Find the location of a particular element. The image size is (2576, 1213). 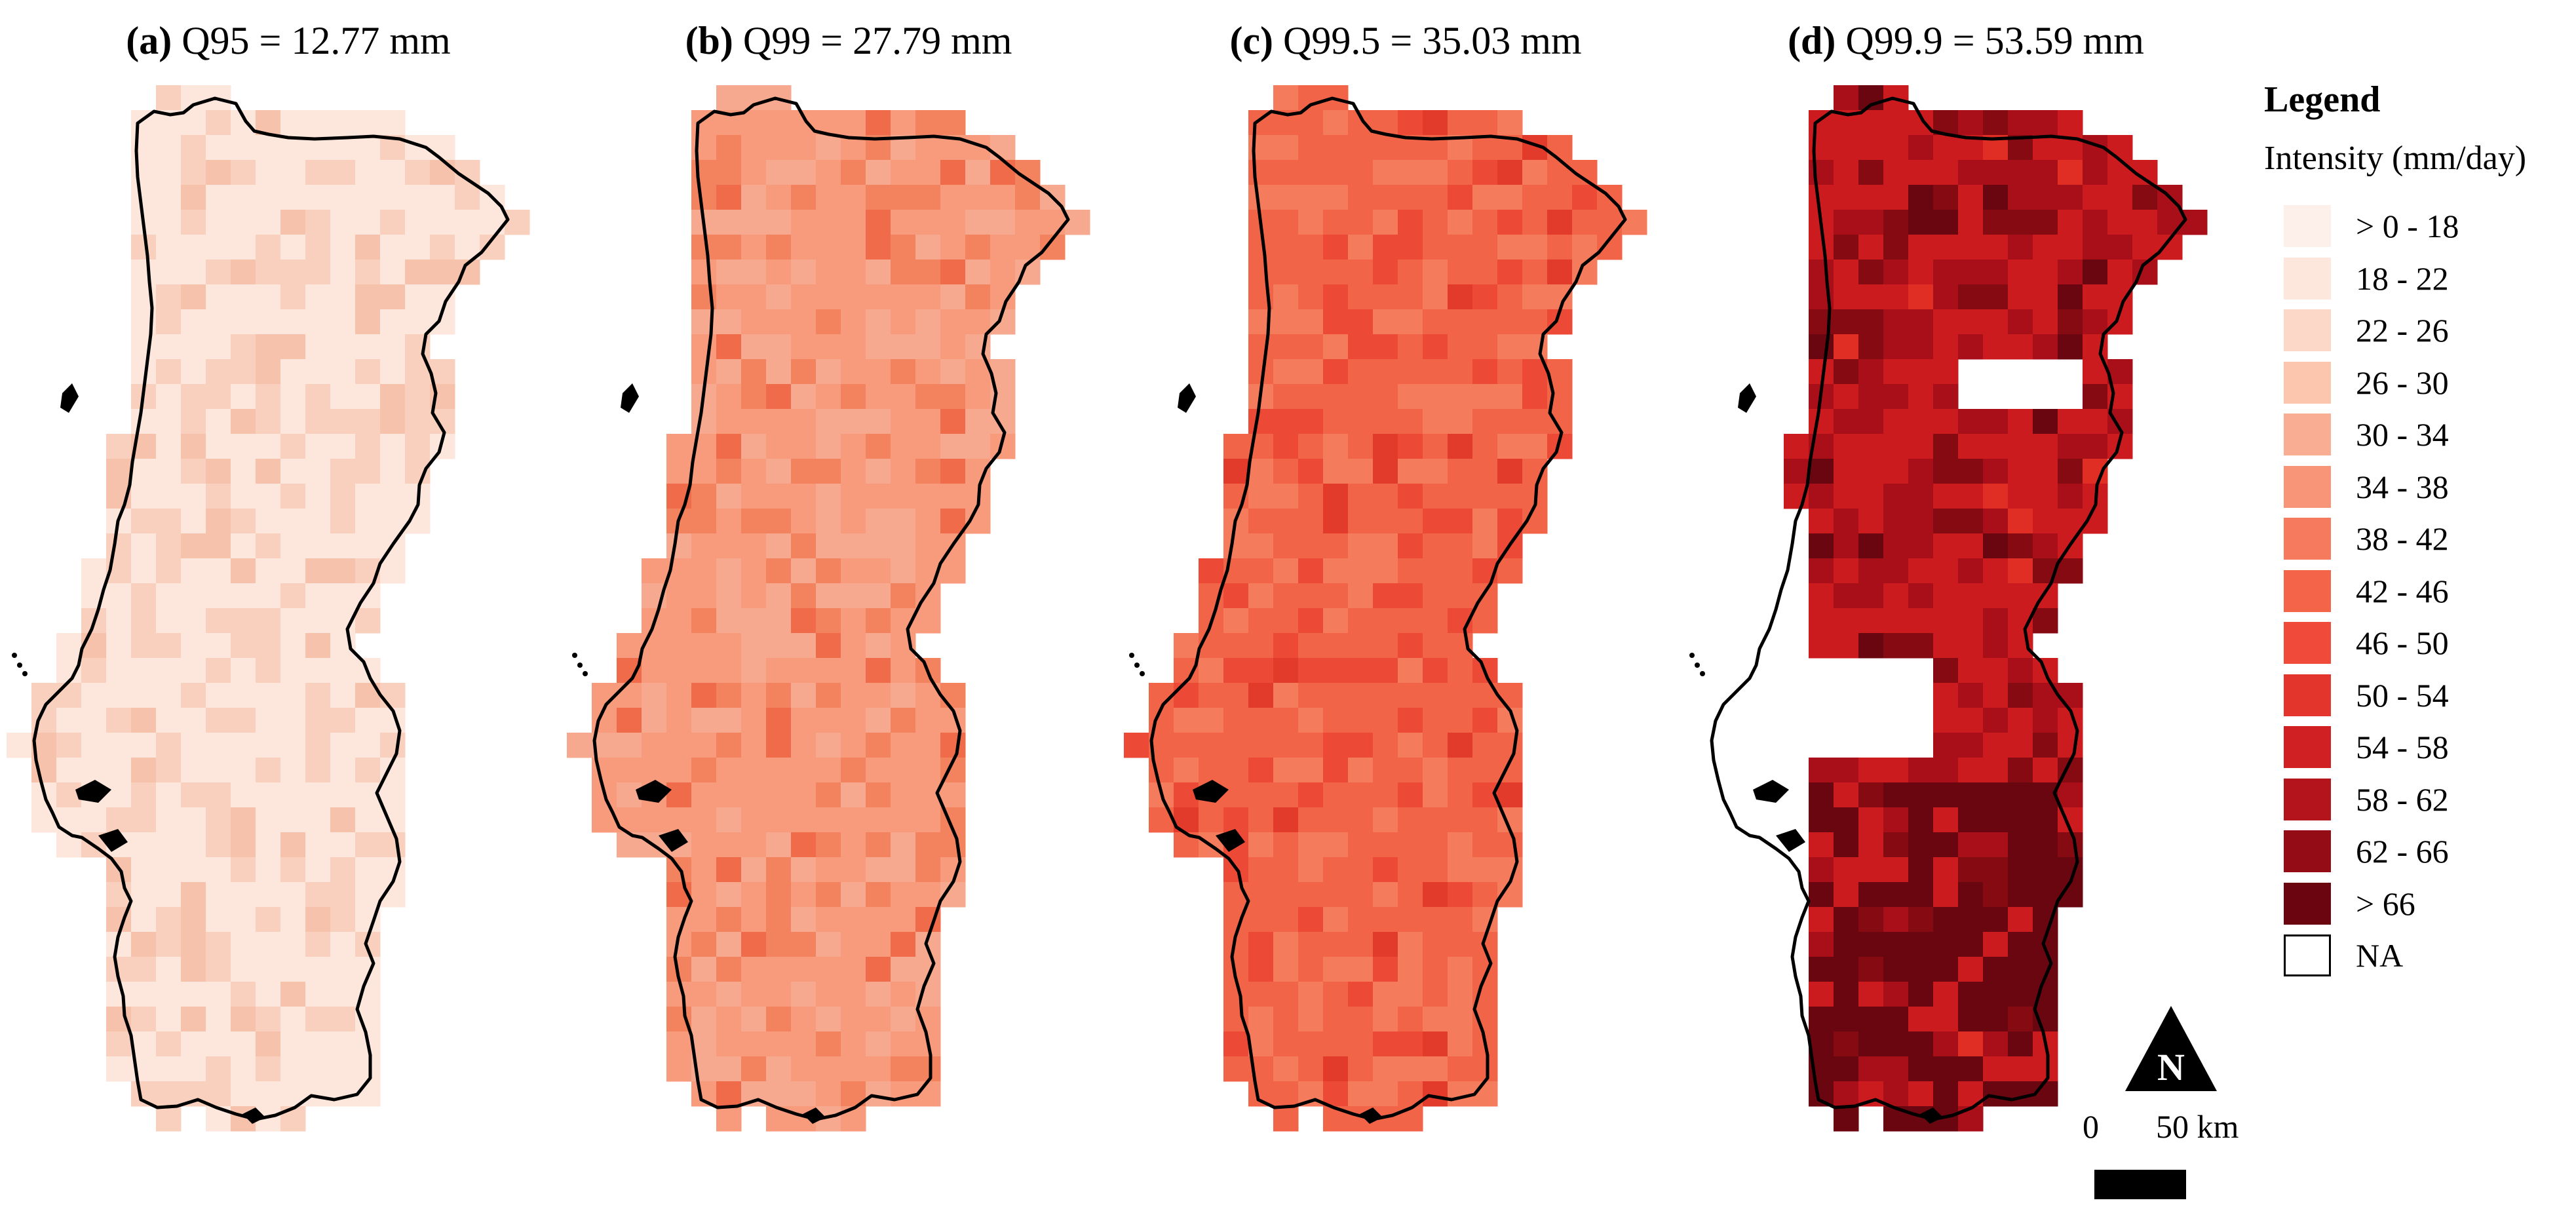

panel-label: (c) is located at coordinates (1251, 40).